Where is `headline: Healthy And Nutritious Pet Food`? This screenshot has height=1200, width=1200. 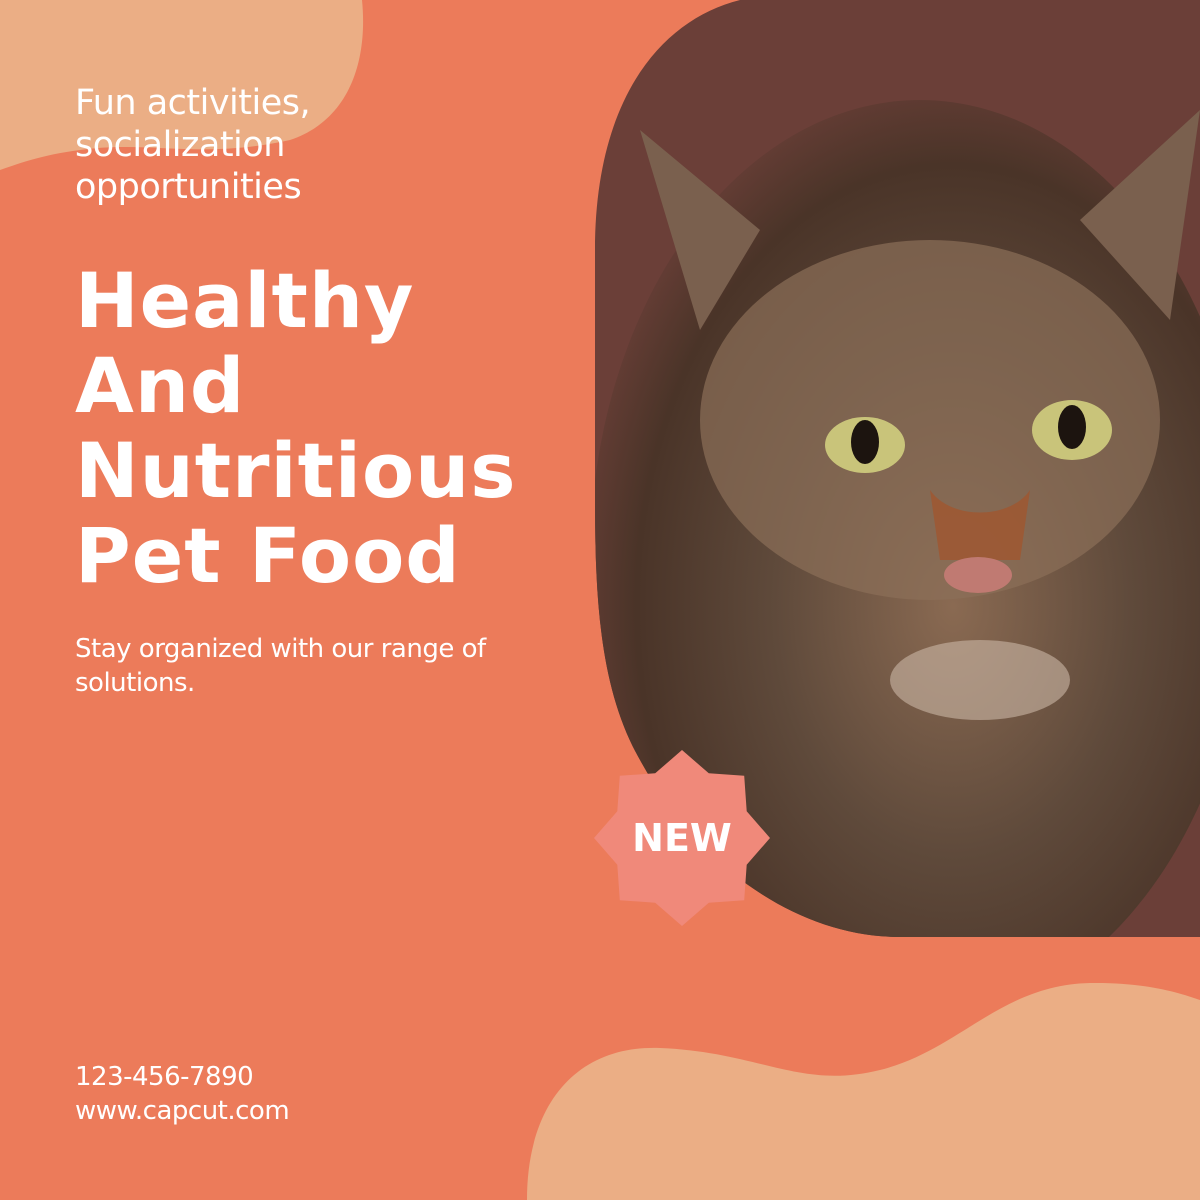
headline: Healthy And Nutritious Pet Food is located at coordinates (296, 428).